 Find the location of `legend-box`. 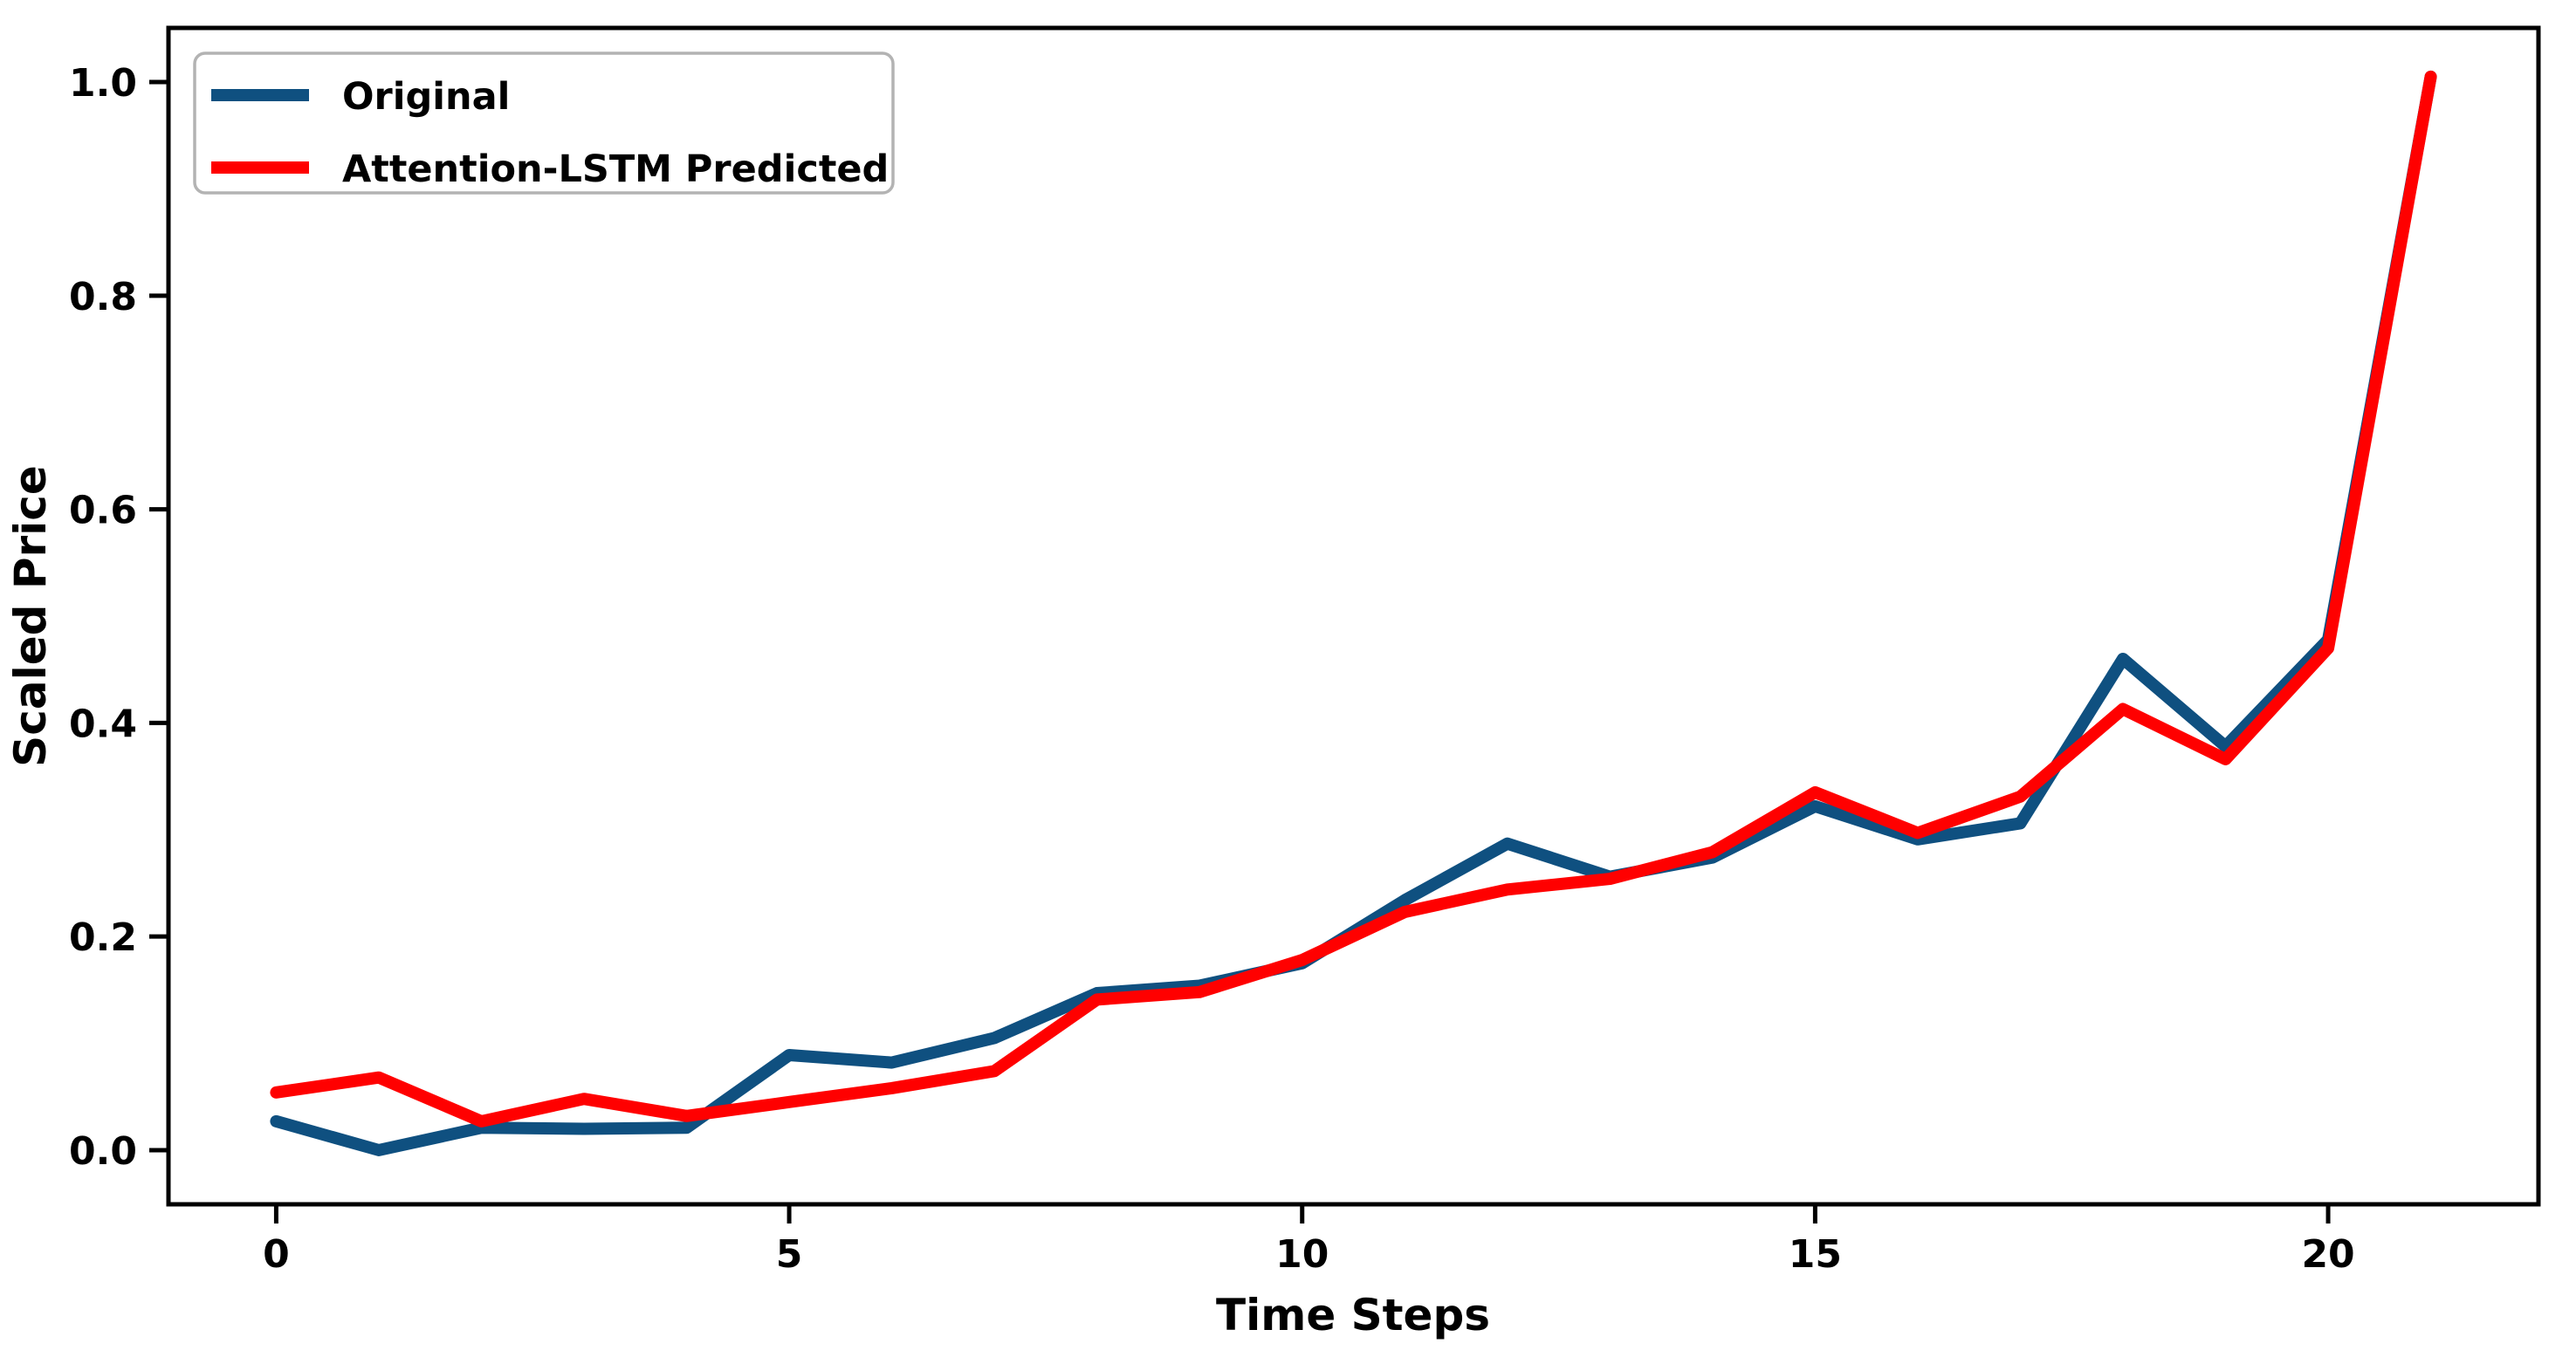

legend-box is located at coordinates (544, 123).